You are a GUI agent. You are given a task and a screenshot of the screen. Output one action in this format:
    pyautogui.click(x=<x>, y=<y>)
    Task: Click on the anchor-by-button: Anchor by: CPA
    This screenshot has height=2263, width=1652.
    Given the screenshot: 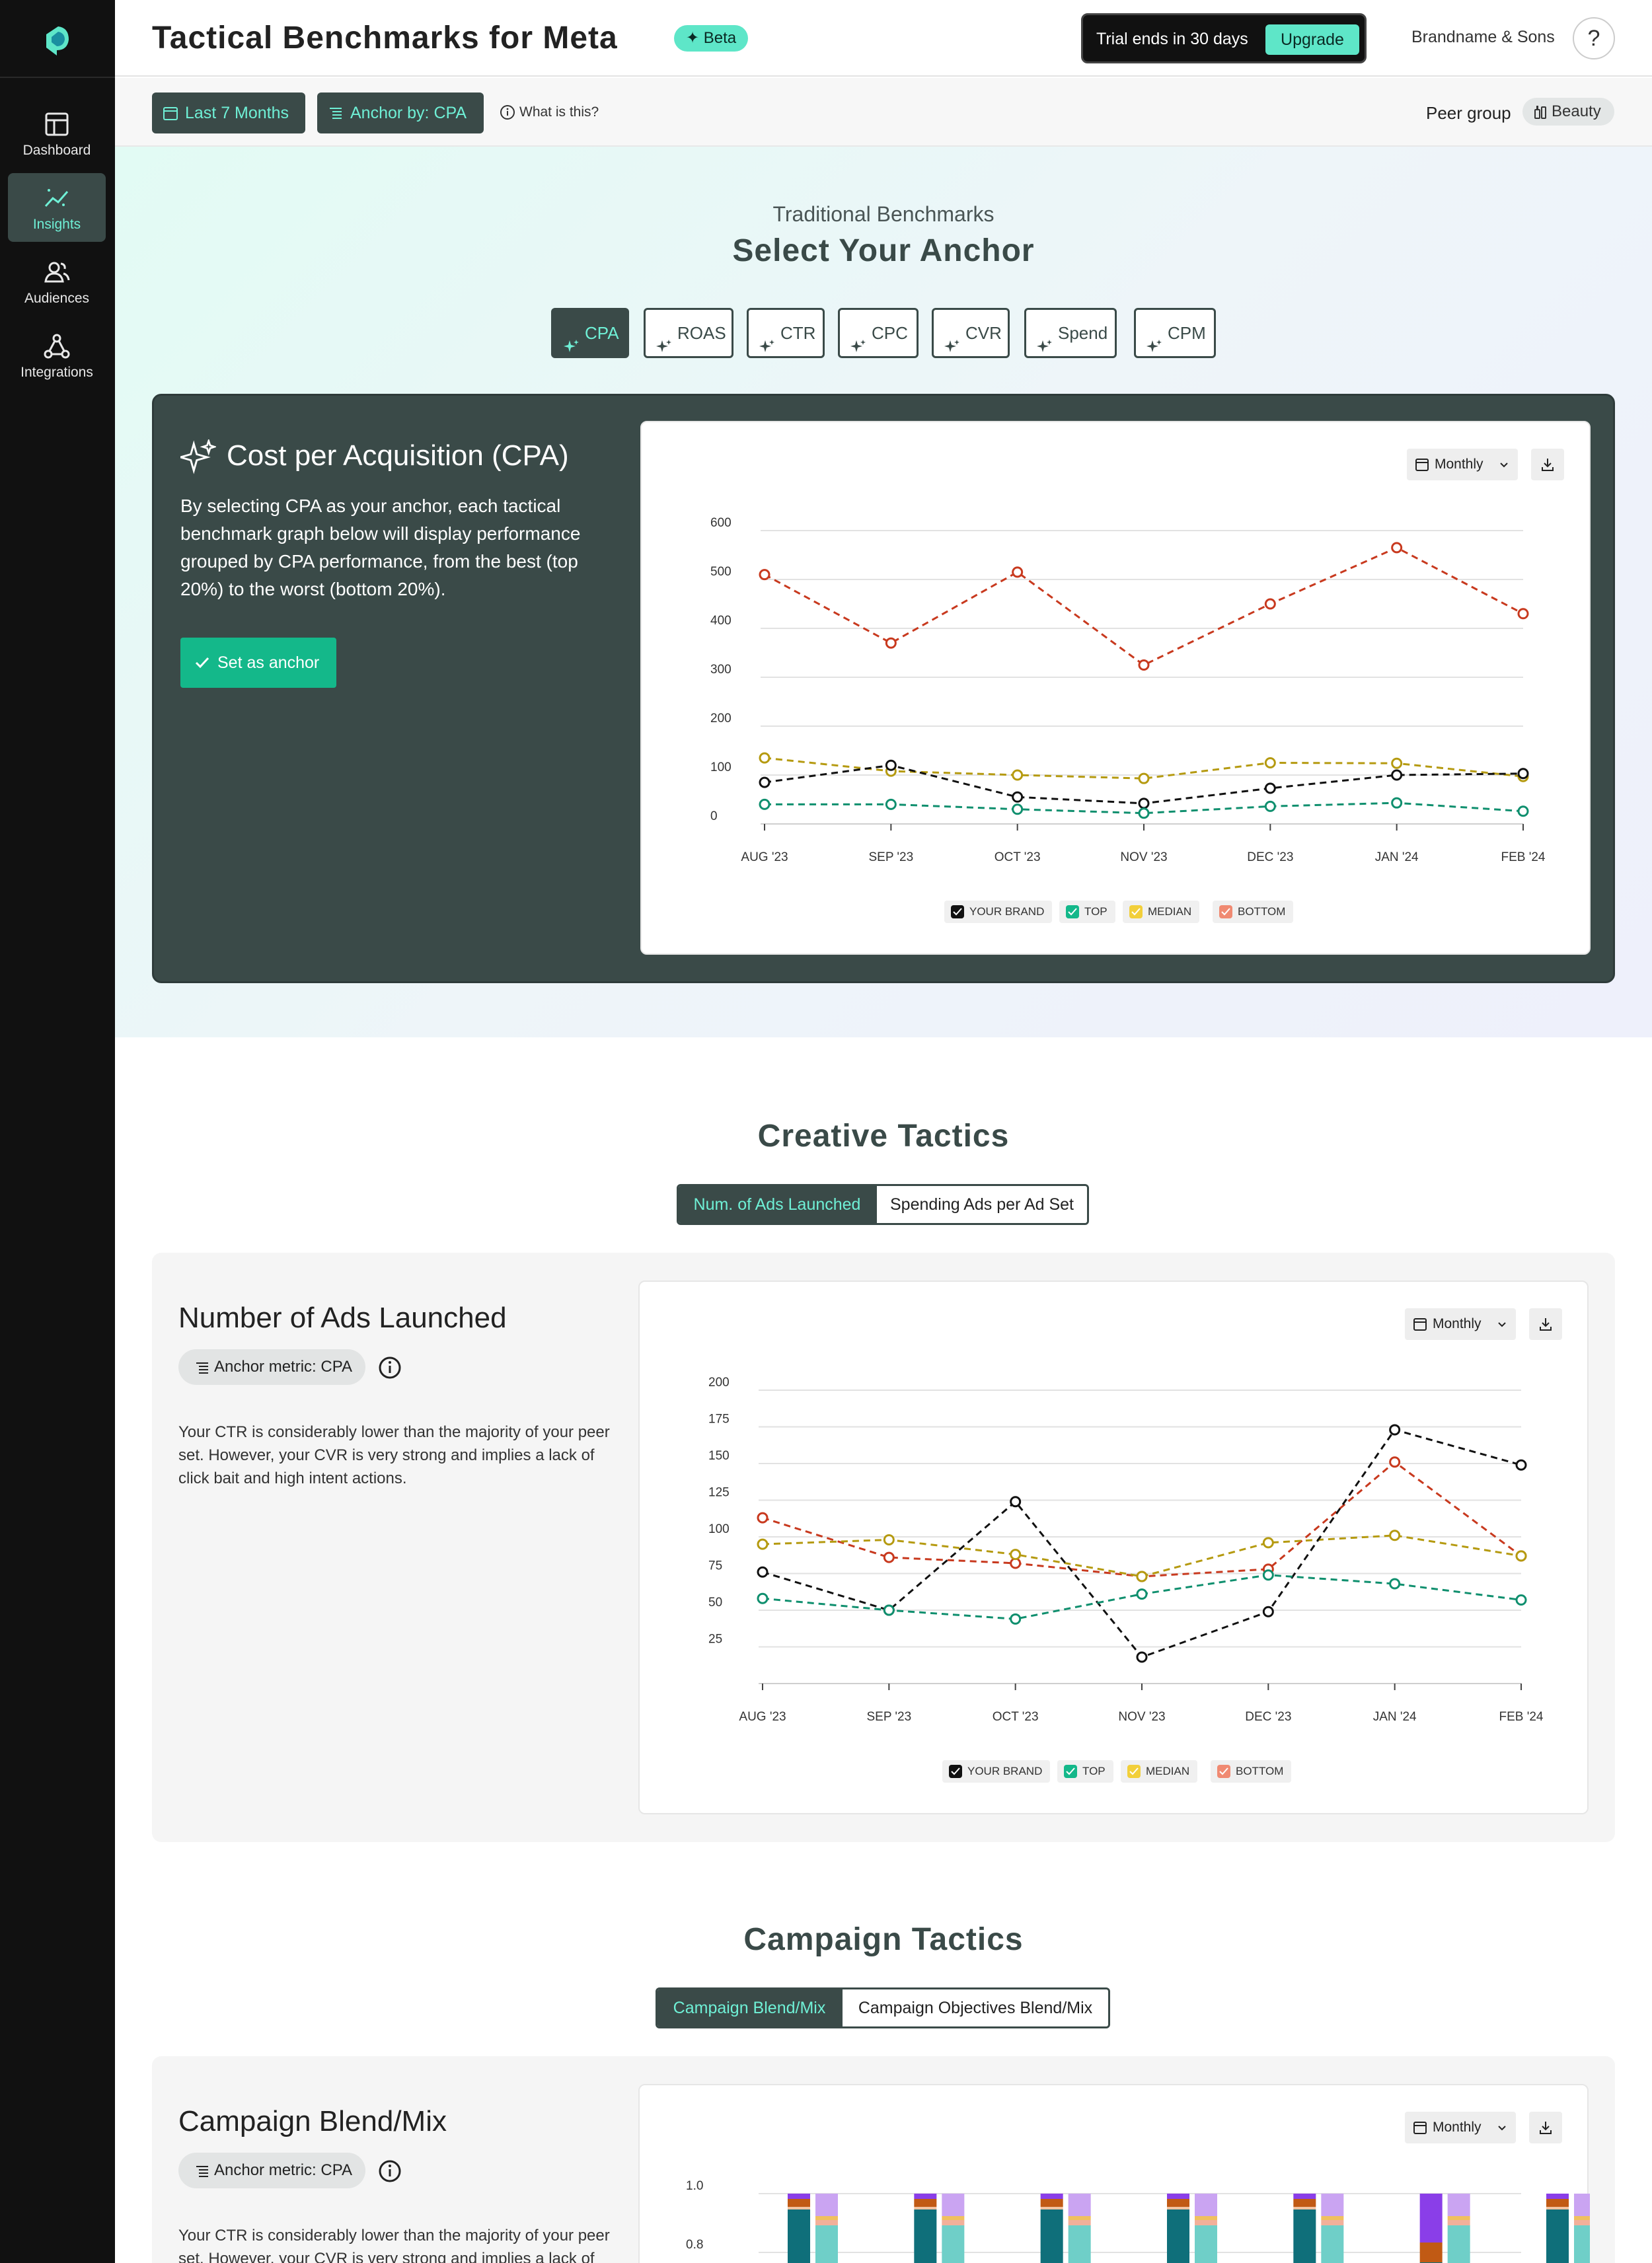 What is the action you would take?
    pyautogui.click(x=400, y=113)
    